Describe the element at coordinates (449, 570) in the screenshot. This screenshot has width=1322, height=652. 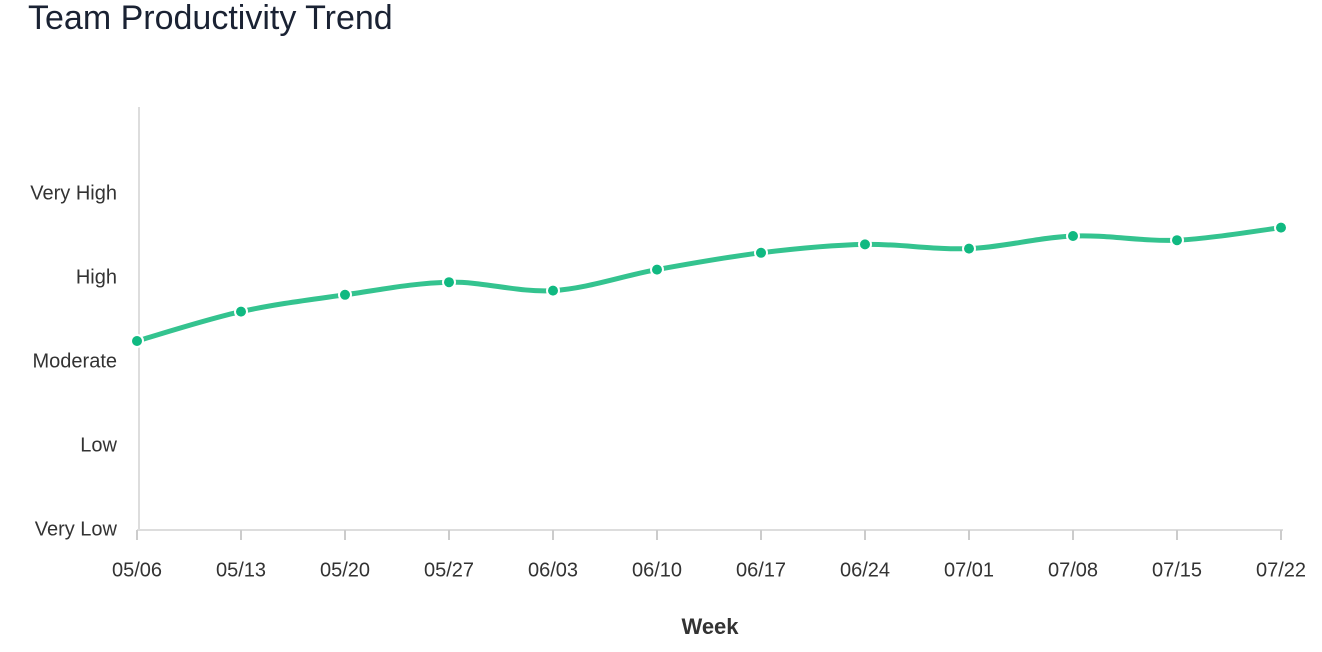
I see `x-tick-label: 05/27` at that location.